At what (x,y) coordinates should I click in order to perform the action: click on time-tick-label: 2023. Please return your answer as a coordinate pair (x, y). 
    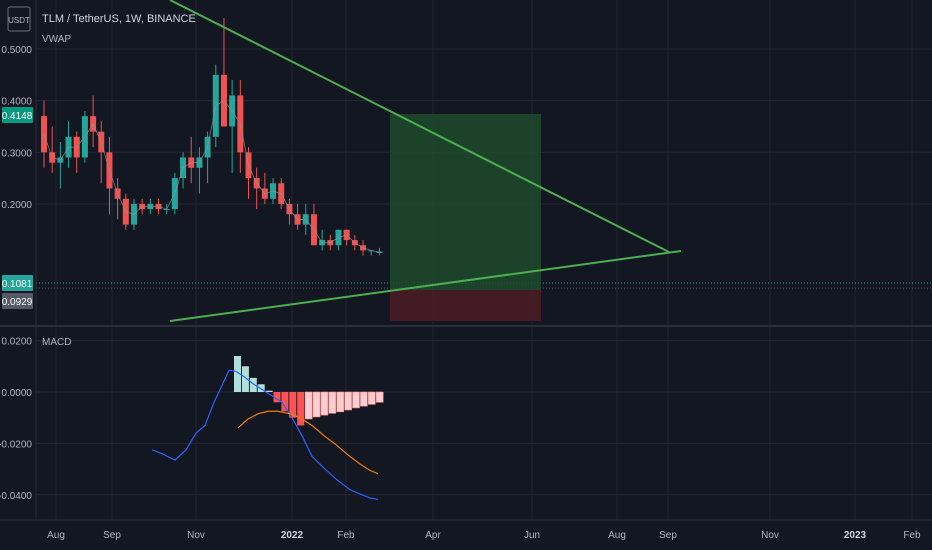
    Looking at the image, I should click on (855, 535).